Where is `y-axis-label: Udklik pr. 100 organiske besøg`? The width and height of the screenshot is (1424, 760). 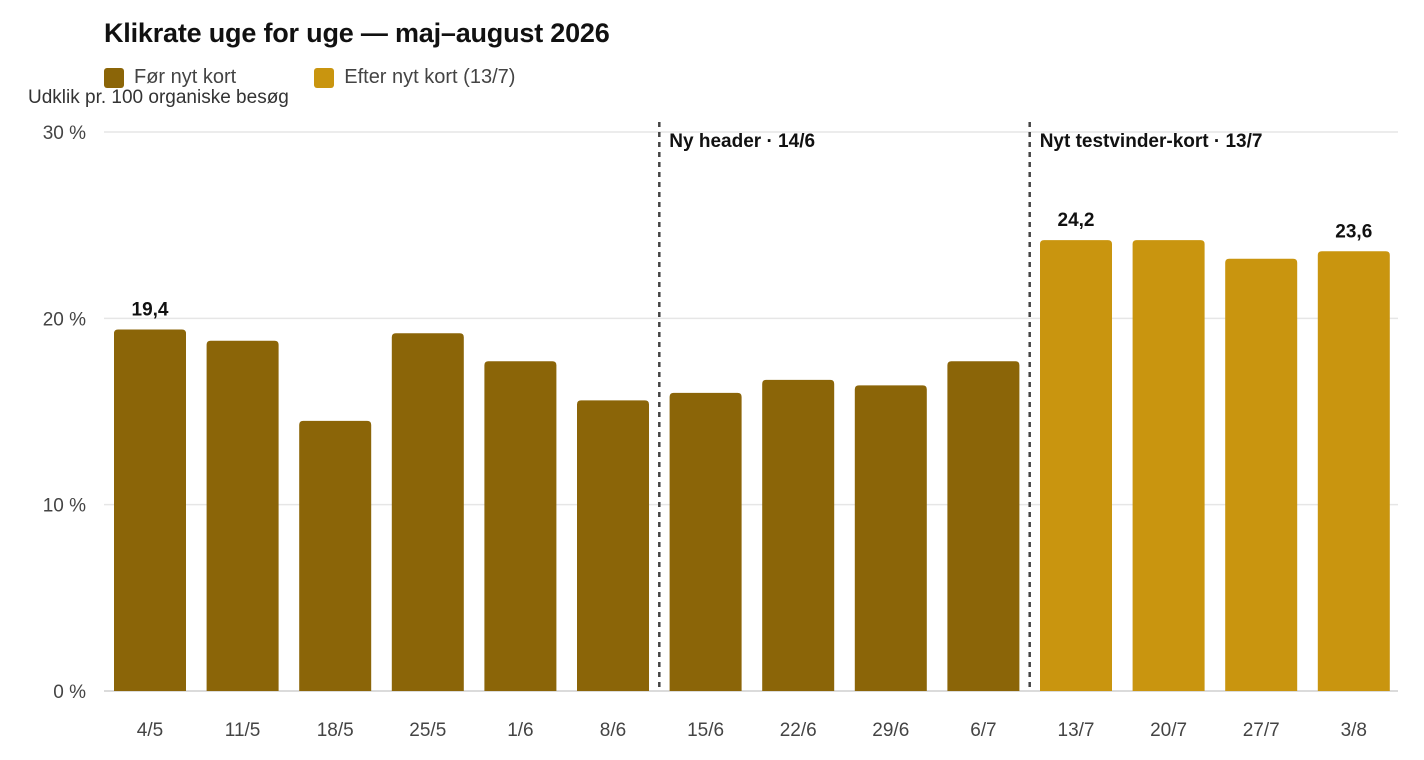
y-axis-label: Udklik pr. 100 organiske besøg is located at coordinates (158, 97).